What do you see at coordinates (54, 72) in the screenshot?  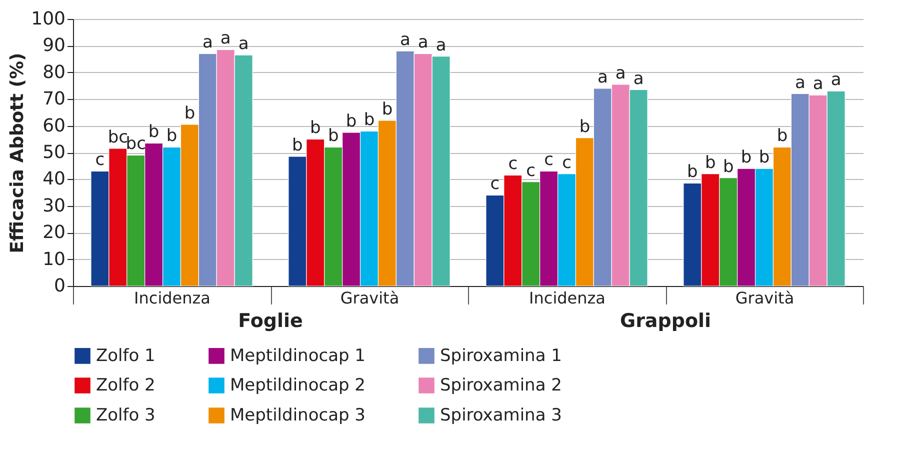 I see `y-tick-label: 80` at bounding box center [54, 72].